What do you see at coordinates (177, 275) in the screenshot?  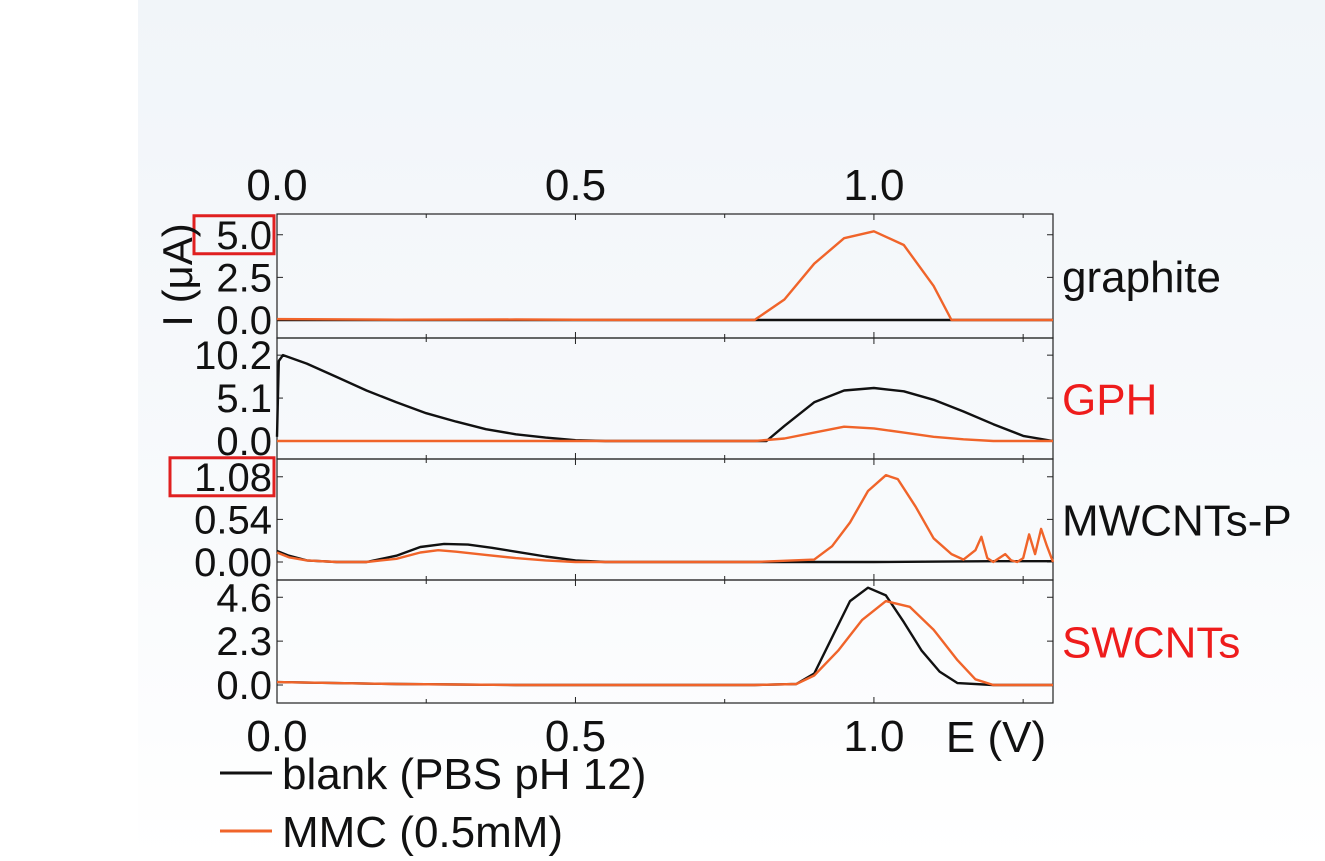 I see `y-axis-label: I (μA)` at bounding box center [177, 275].